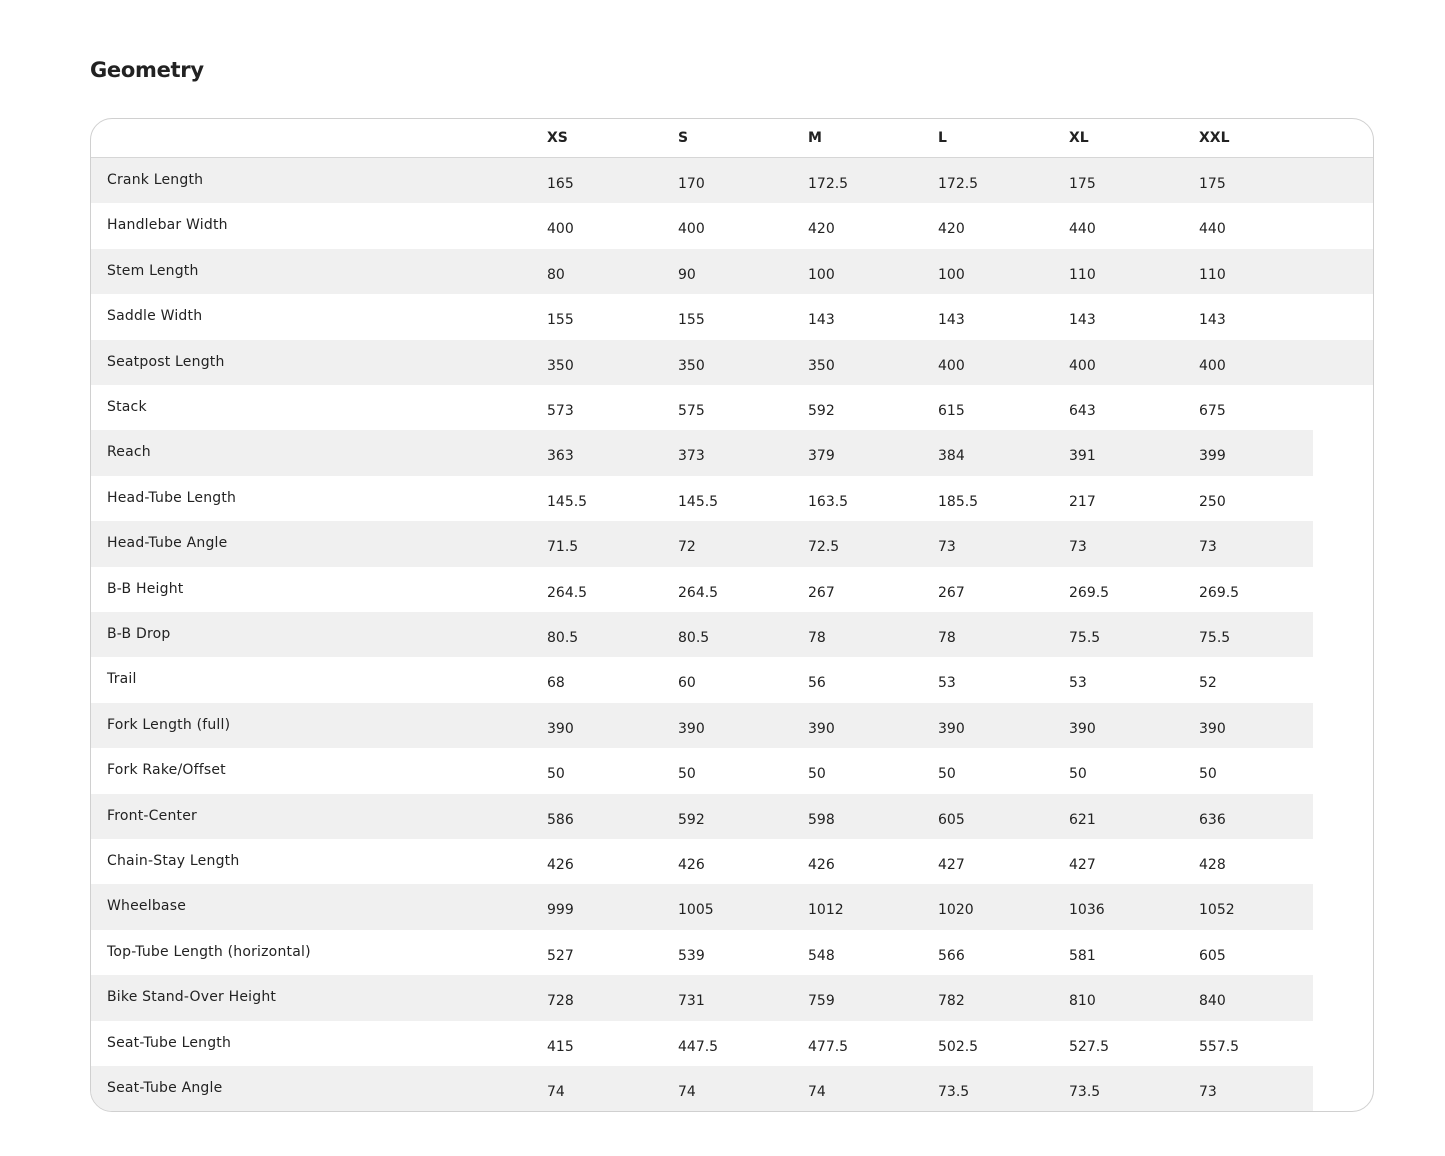 The image size is (1445, 1156). Describe the element at coordinates (698, 1046) in the screenshot. I see `cell-value: 447.5` at that location.